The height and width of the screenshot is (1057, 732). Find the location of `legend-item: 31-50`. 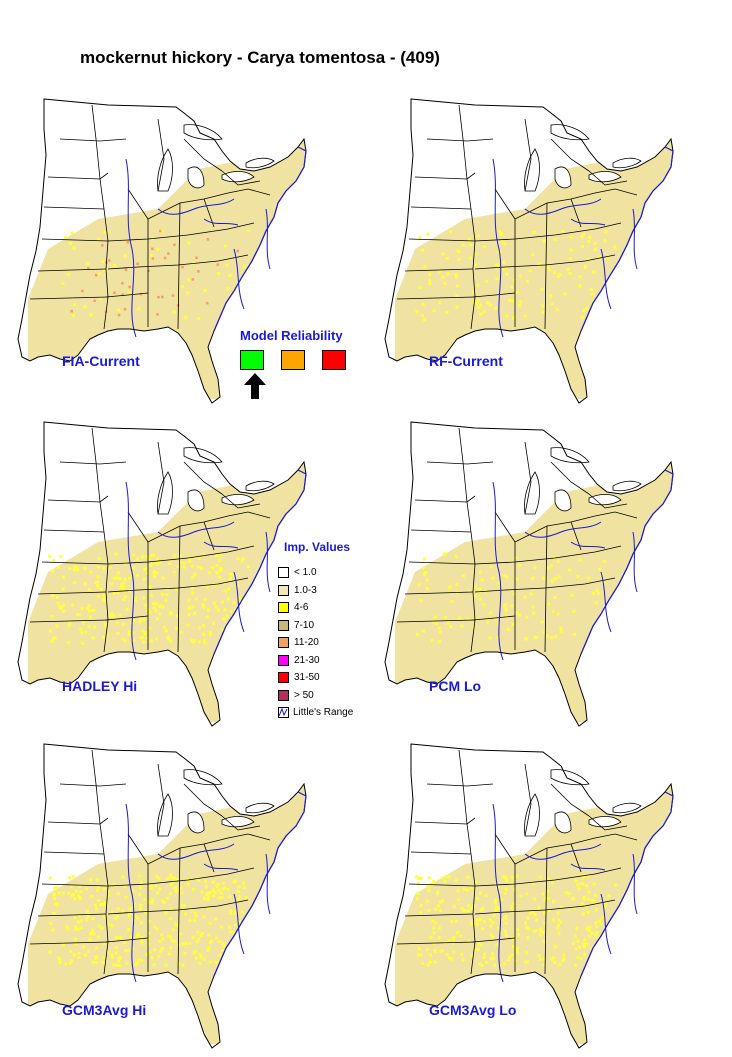

legend-item: 31-50 is located at coordinates (315, 678).